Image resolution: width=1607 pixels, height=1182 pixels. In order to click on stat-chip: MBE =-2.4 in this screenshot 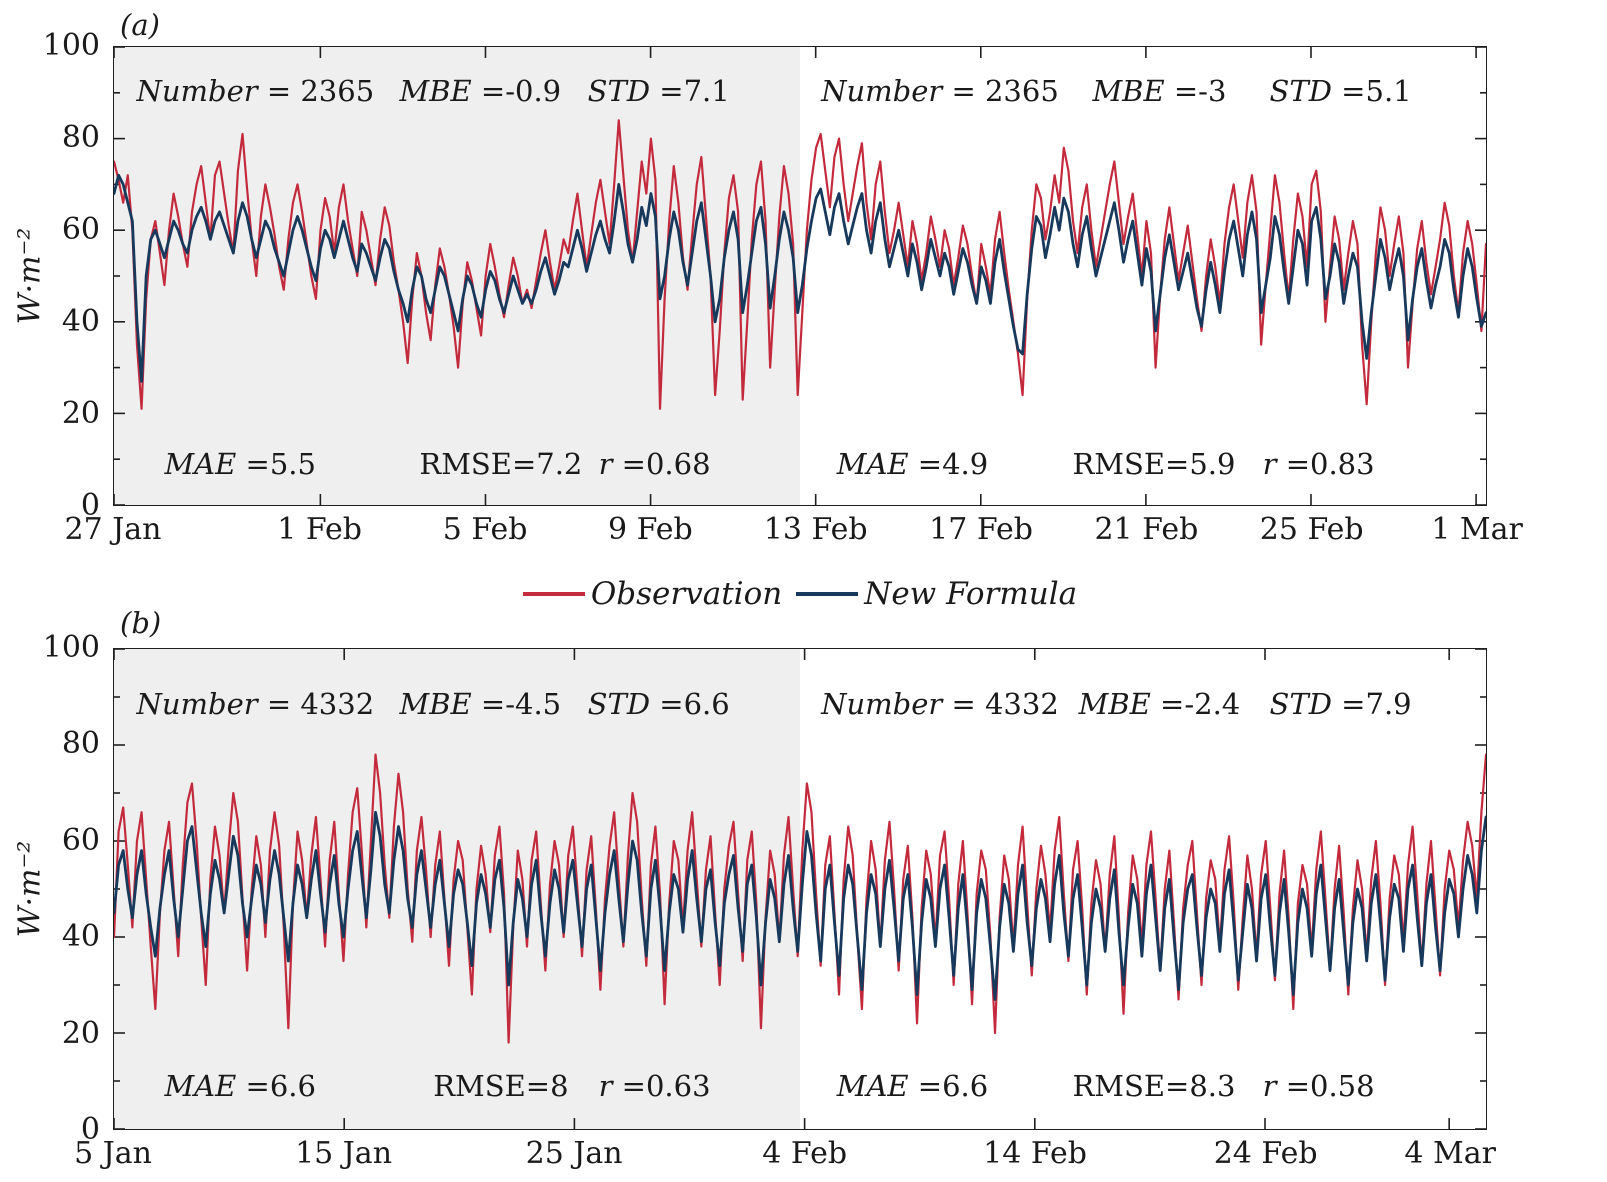, I will do `click(1159, 704)`.